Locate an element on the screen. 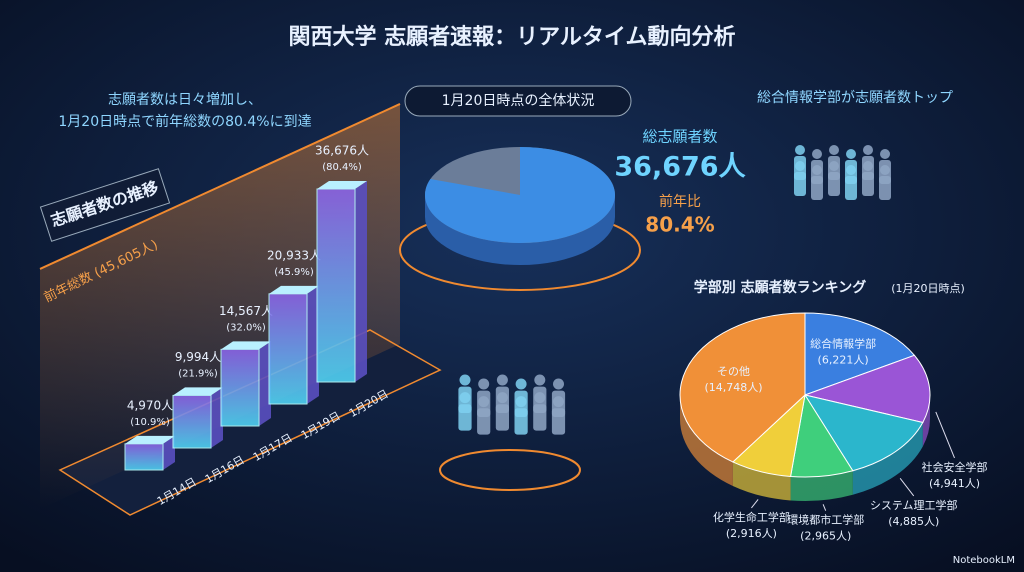  slice-label: 社会安全学部 is located at coordinates (954, 467).